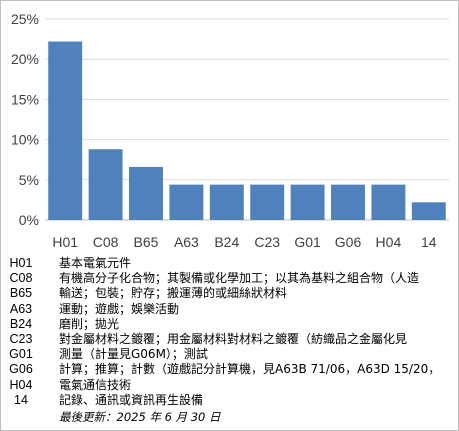  I want to click on bar-h04, so click(388, 202).